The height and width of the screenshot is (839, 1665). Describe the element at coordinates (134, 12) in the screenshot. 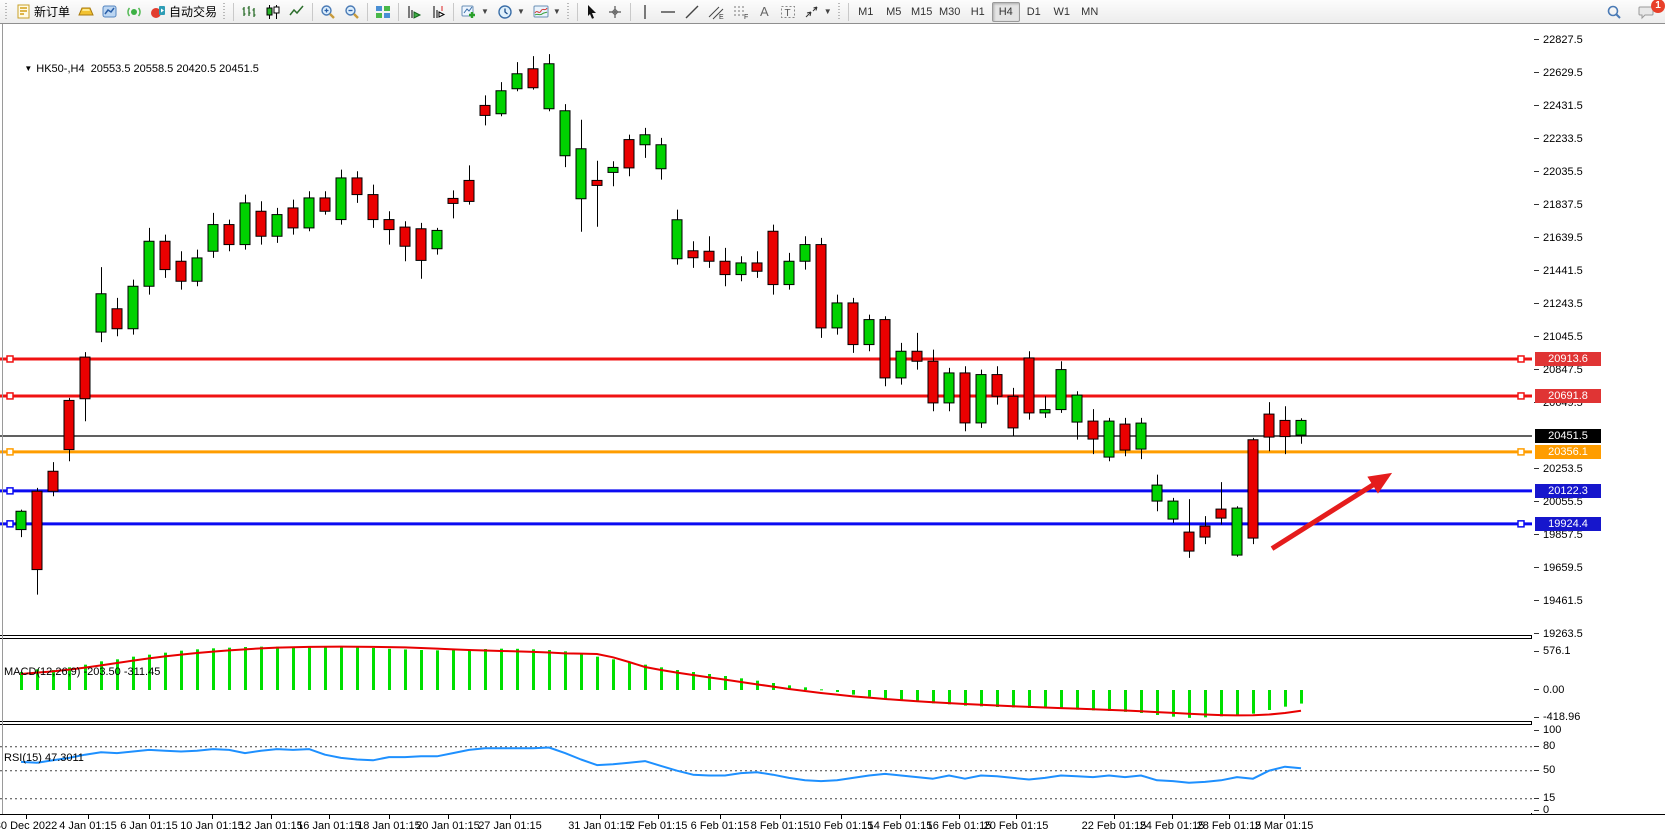

I see `signals-button` at that location.